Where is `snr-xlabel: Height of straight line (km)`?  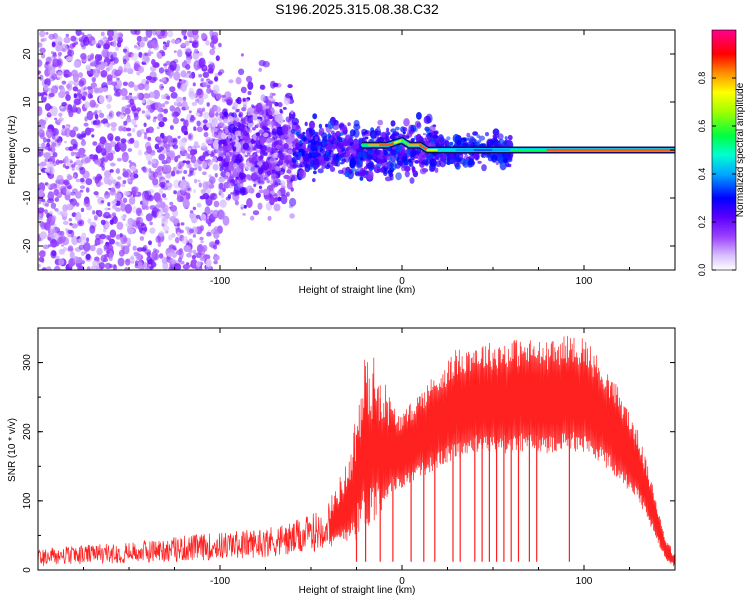
snr-xlabel: Height of straight line (km) is located at coordinates (357, 590).